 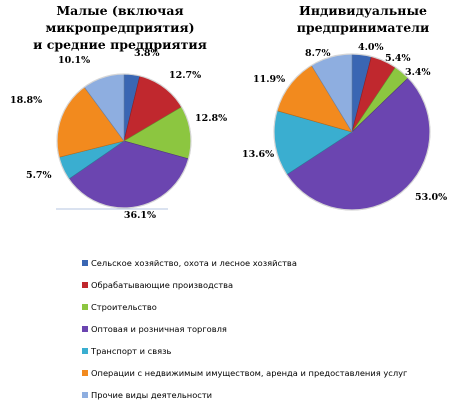 What do you see at coordinates (147, 53) in the screenshot?
I see `slice-value-label: 3.8%` at bounding box center [147, 53].